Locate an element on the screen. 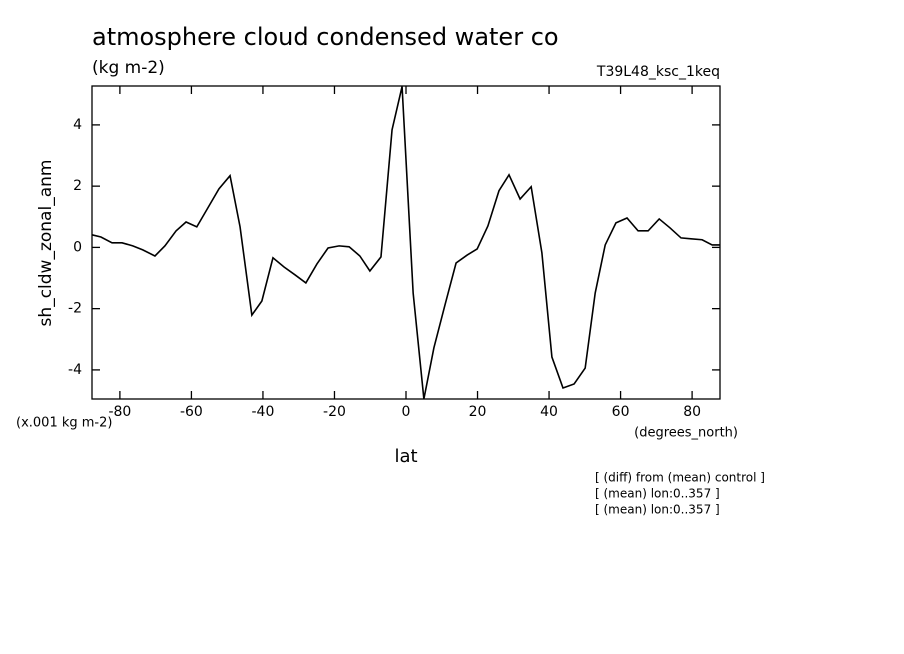  y-tick-label: 0 is located at coordinates (77, 247).